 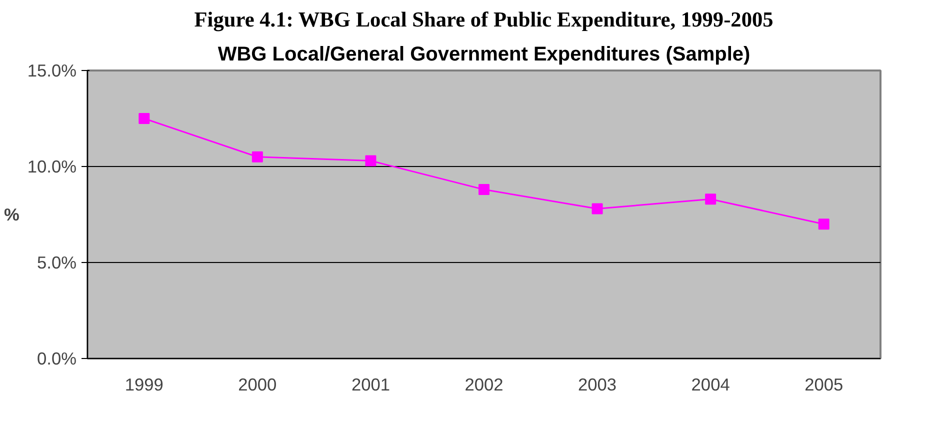 What do you see at coordinates (710, 384) in the screenshot?
I see `x-tick-label: 2004` at bounding box center [710, 384].